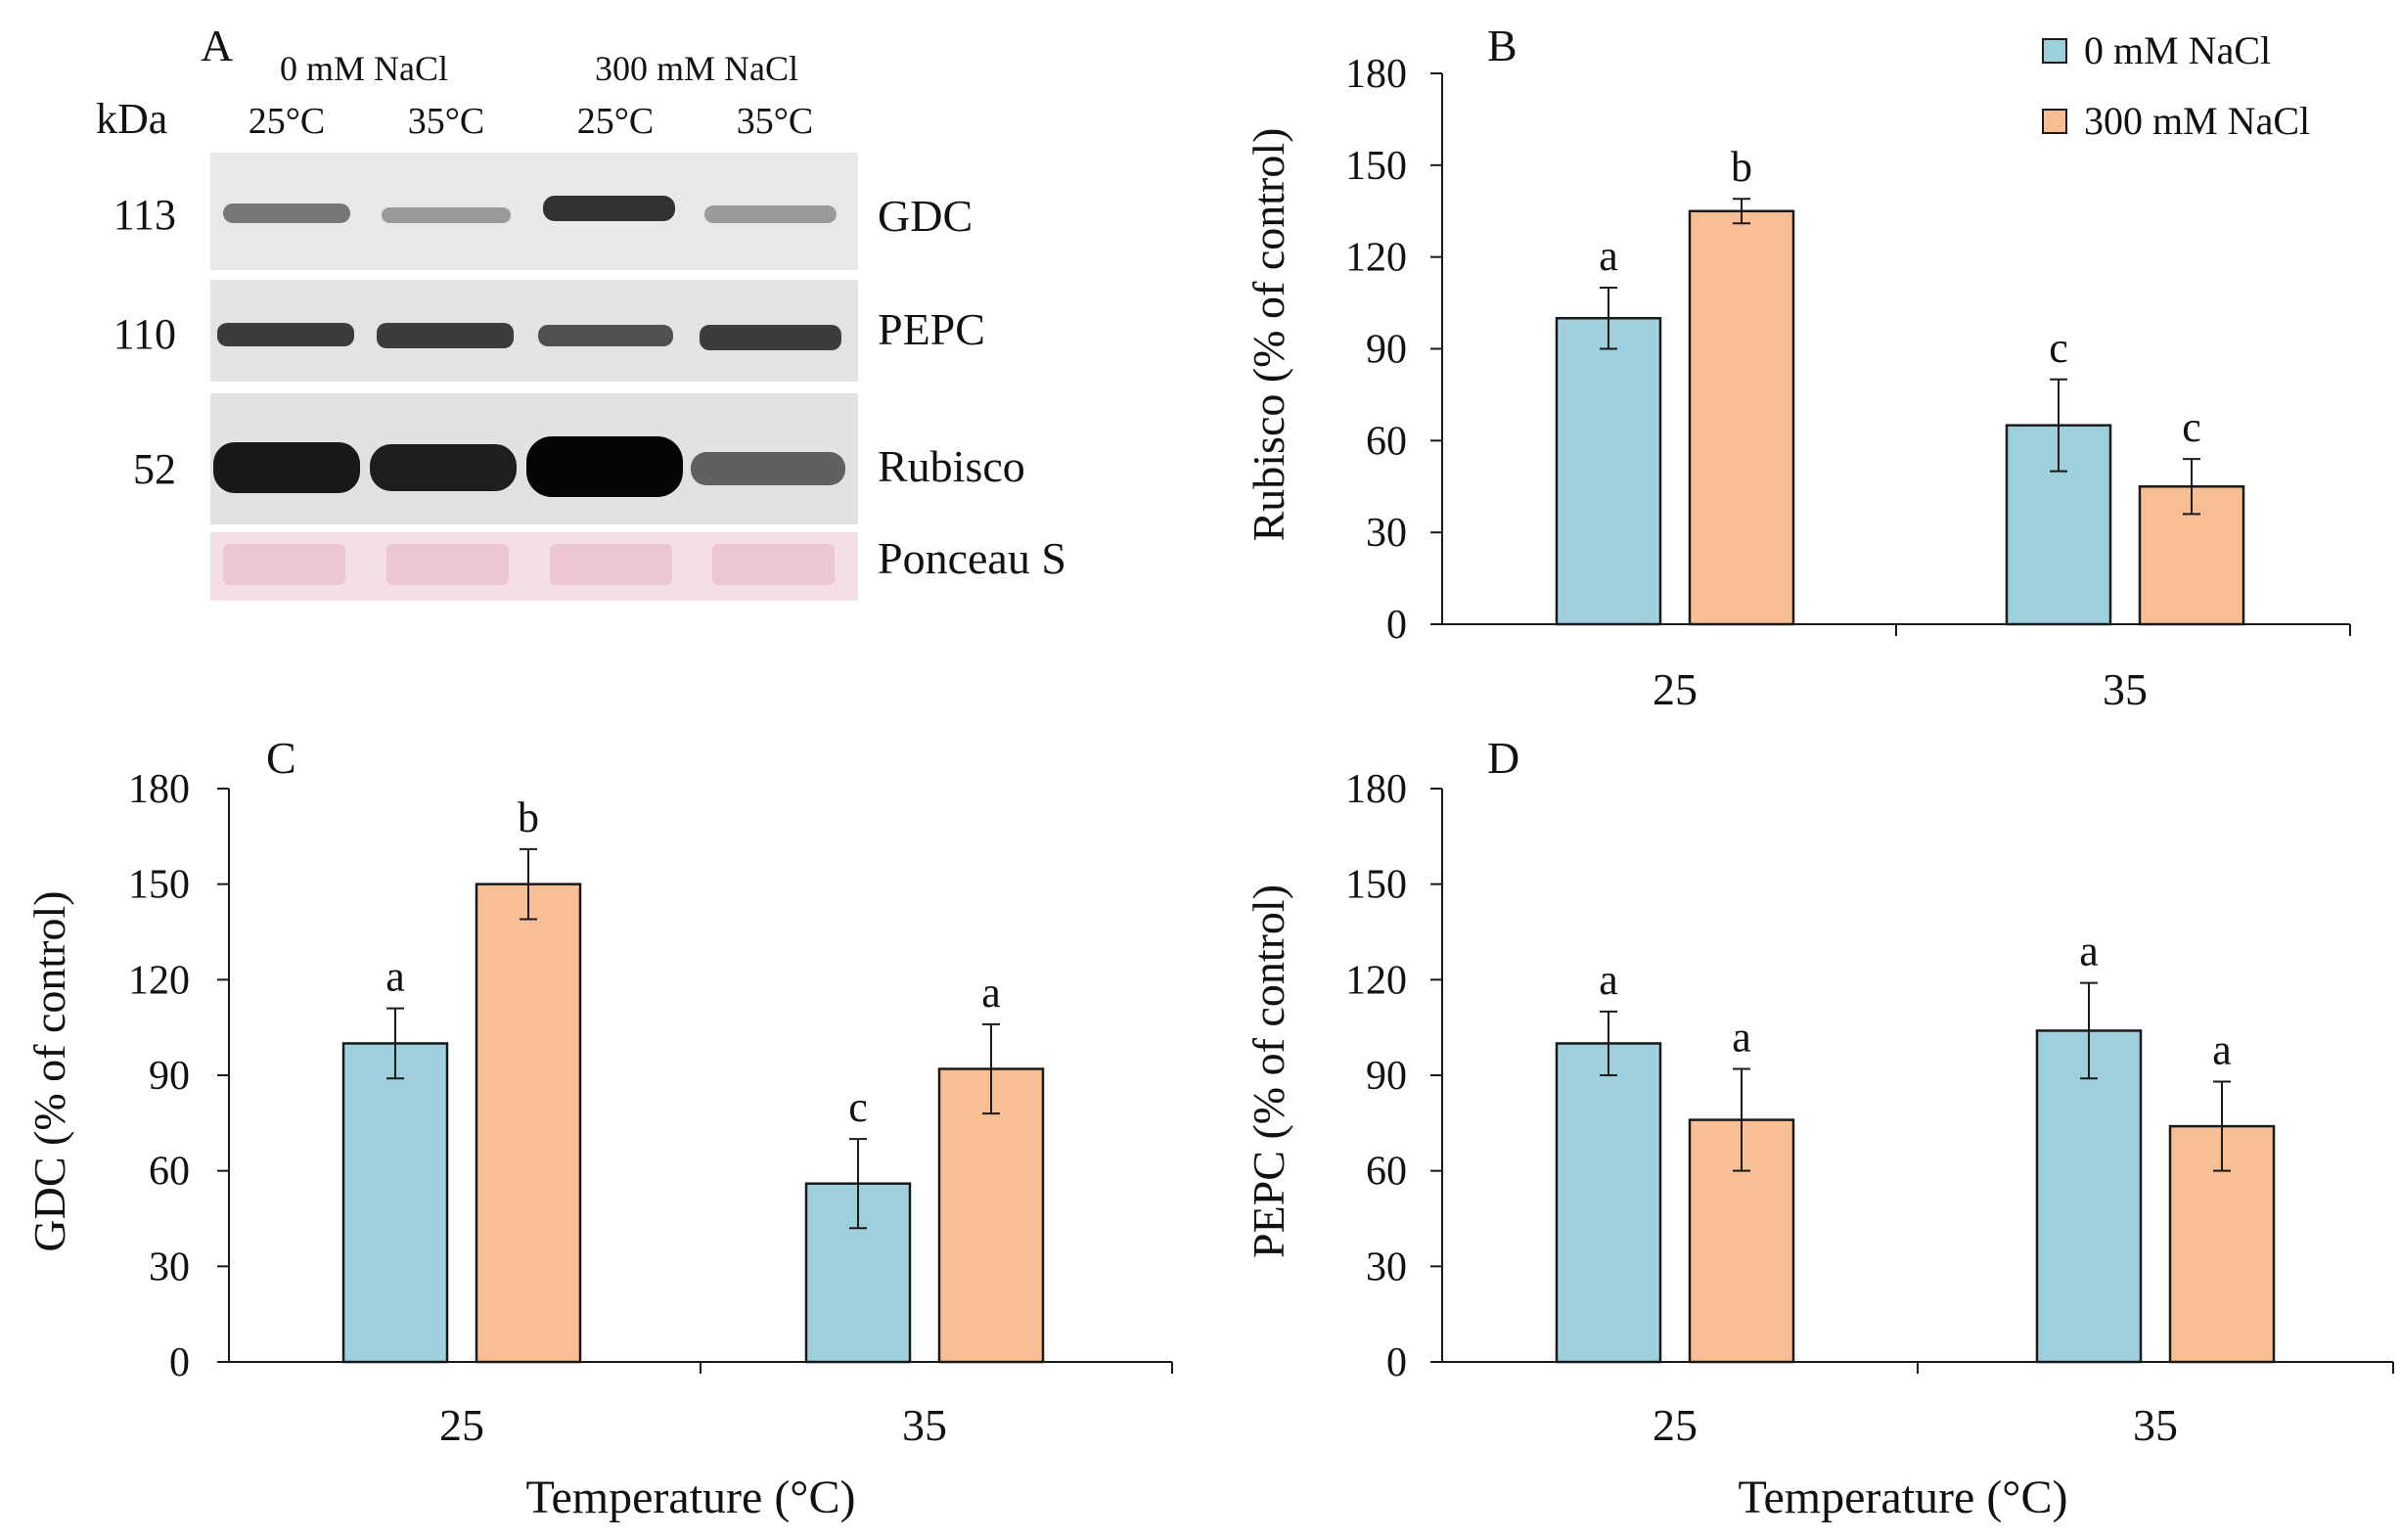  What do you see at coordinates (1396, 626) in the screenshot?
I see `chart-b-ytick-label-0: 0` at bounding box center [1396, 626].